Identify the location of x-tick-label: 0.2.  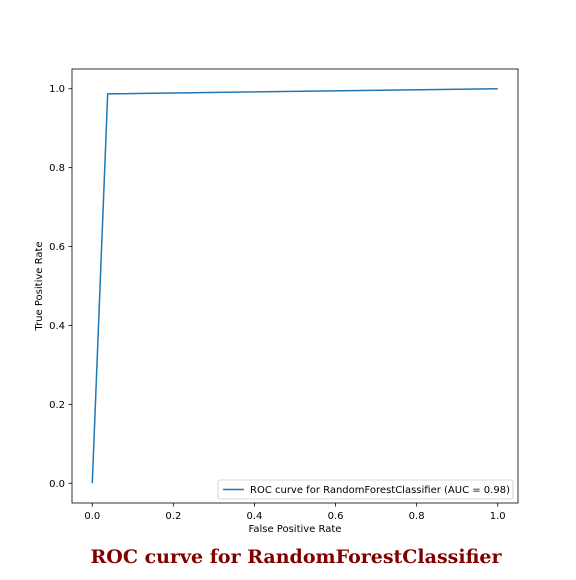
(173, 516).